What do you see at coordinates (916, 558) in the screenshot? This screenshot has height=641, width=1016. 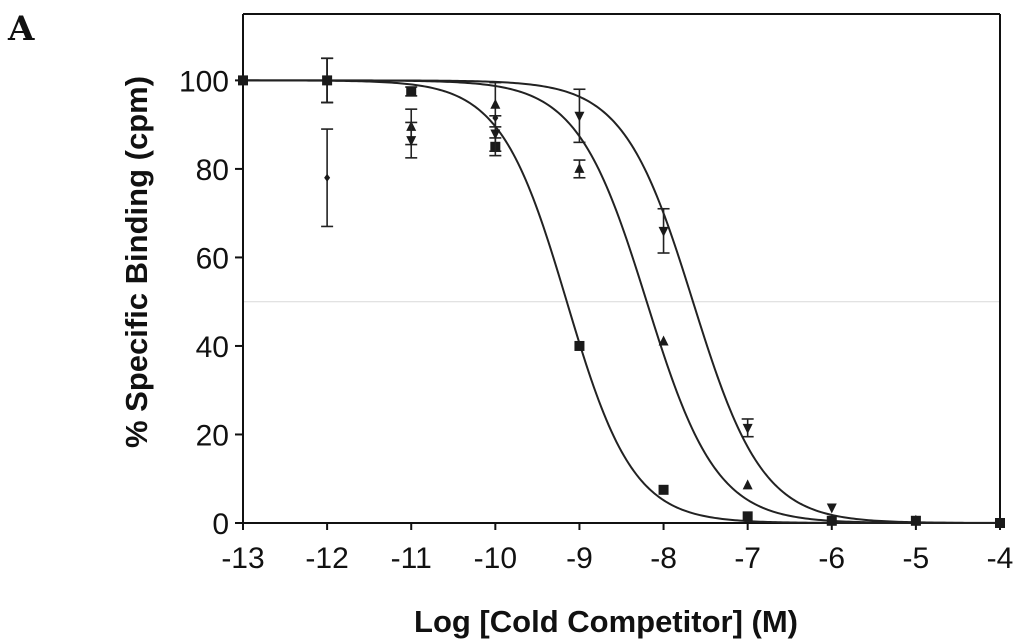 I see `x-tick-label: -5` at bounding box center [916, 558].